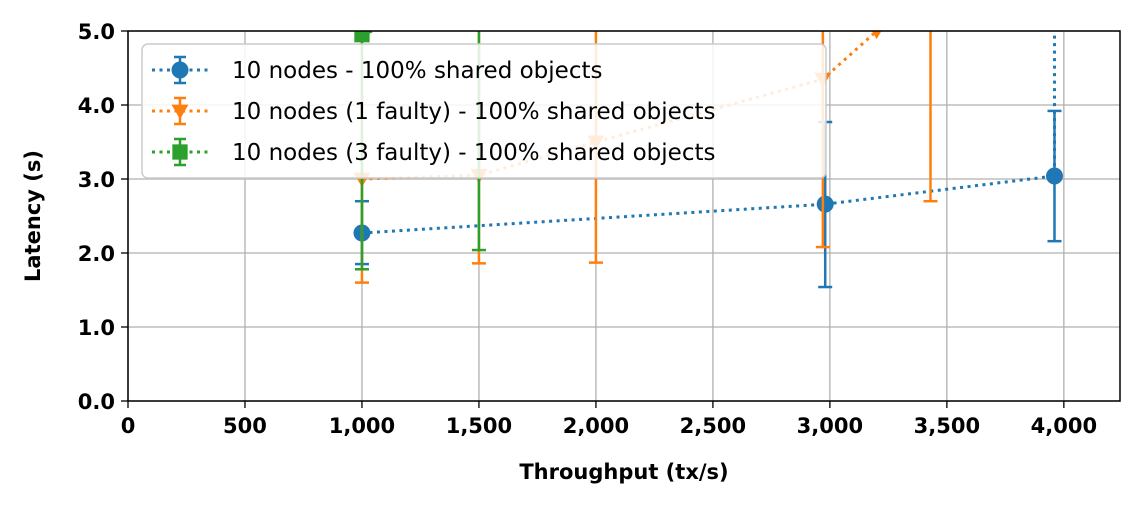  Describe the element at coordinates (245, 426) in the screenshot. I see `x-tick-label: 500` at that location.